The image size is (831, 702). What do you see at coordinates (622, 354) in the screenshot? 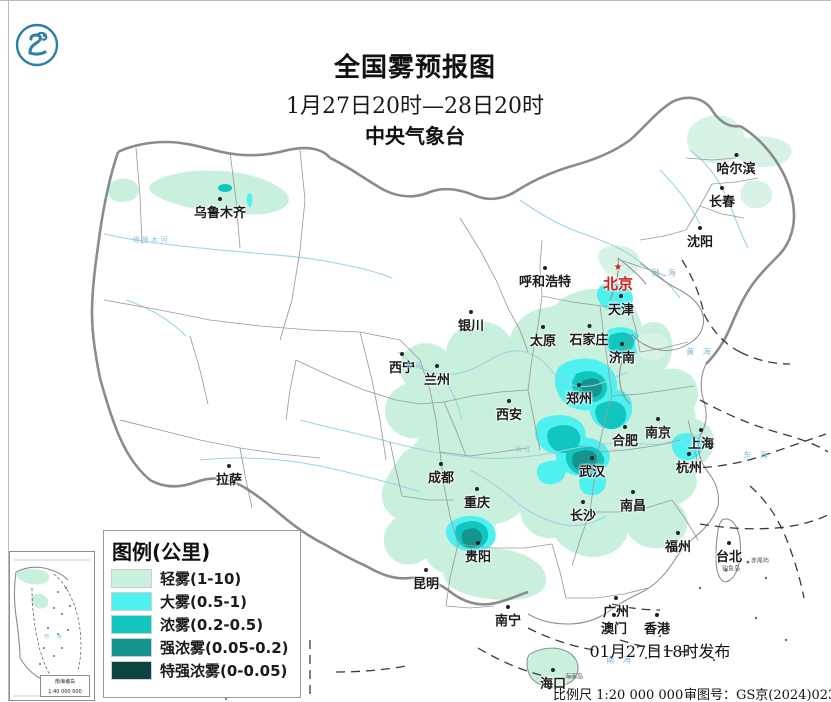
I see `city-label: 济南` at bounding box center [622, 354].